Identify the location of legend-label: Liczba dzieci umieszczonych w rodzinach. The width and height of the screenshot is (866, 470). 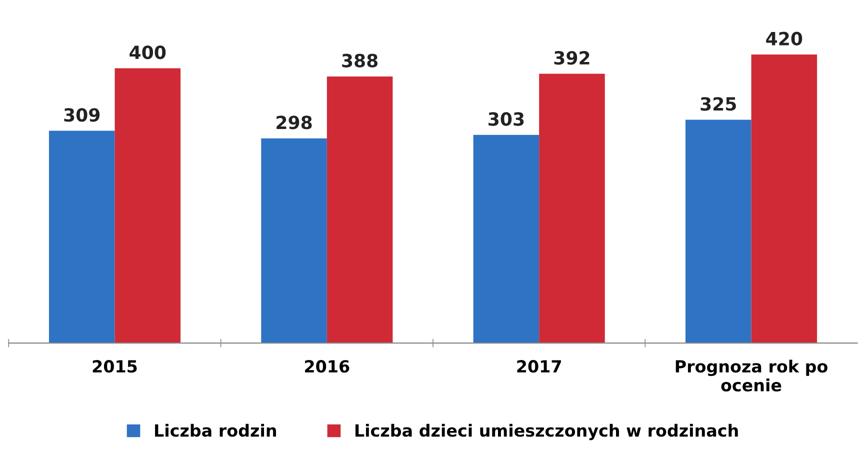
(546, 432).